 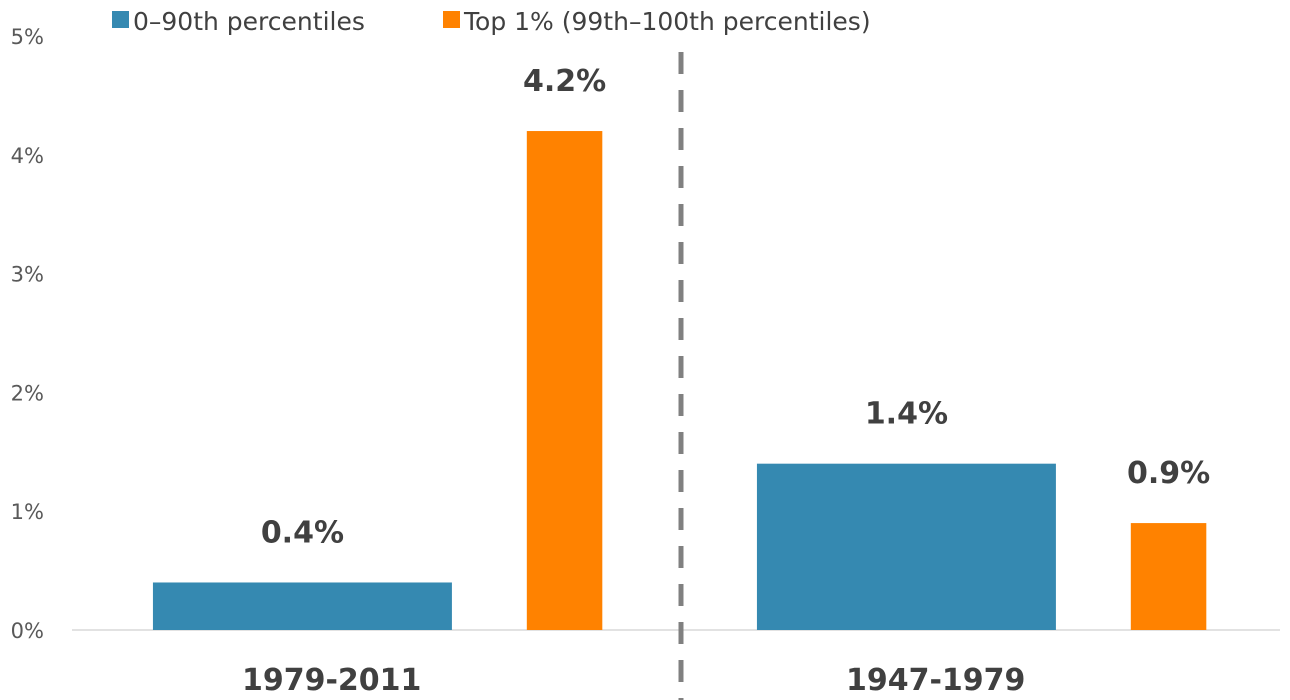 I want to click on y-tick-label: 4%, so click(x=27, y=156).